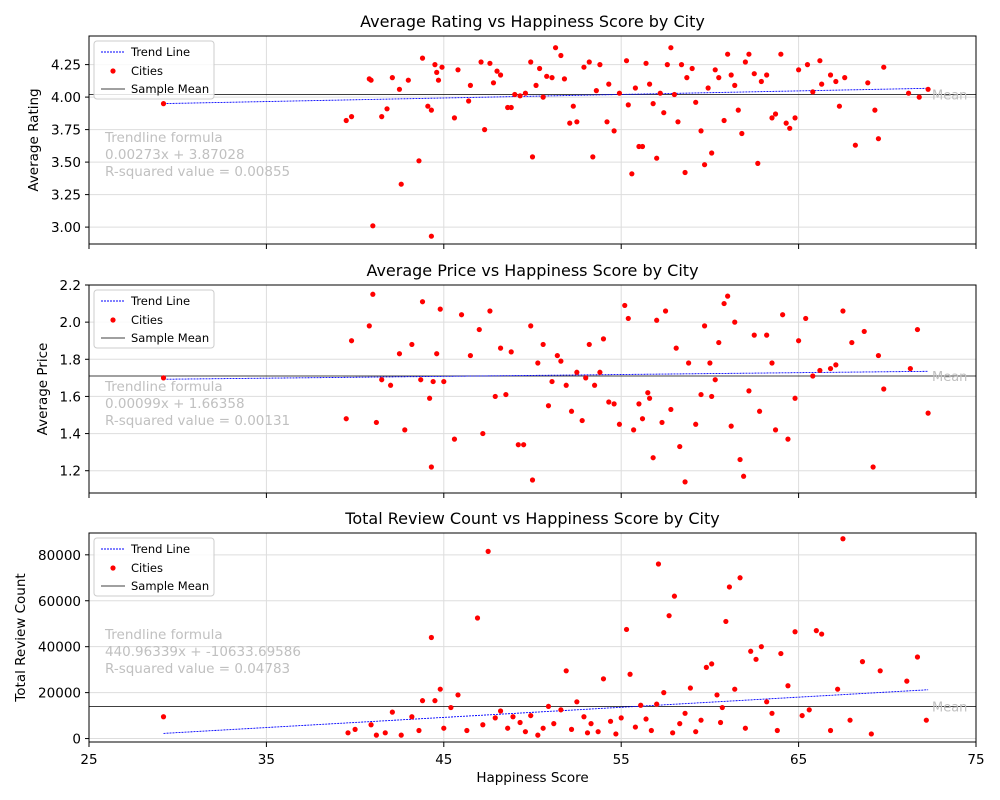  Describe the element at coordinates (66, 196) in the screenshot. I see `y-tick-label: 3.25` at that location.